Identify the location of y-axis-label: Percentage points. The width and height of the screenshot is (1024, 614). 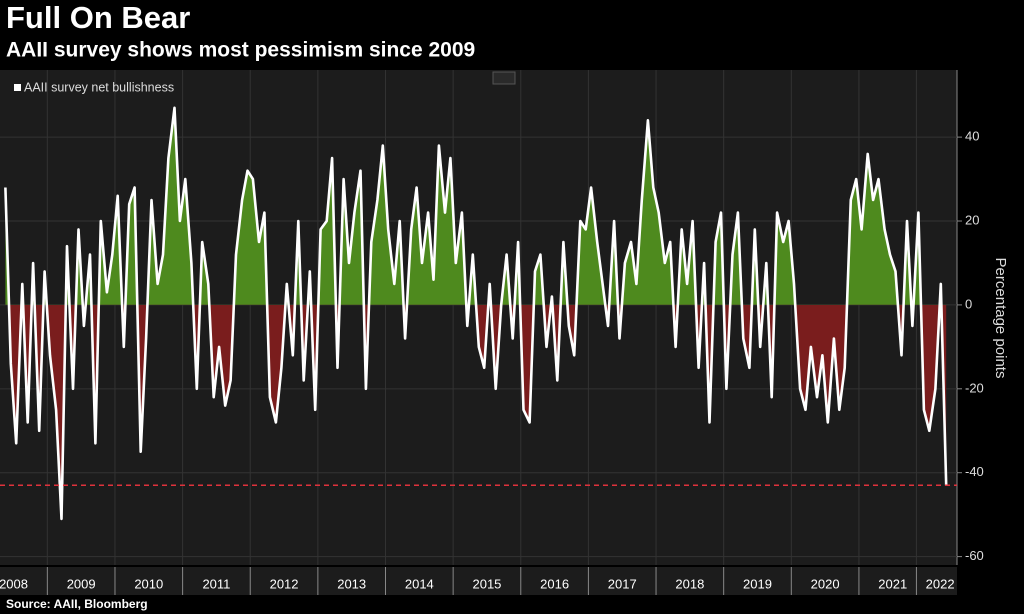
(1000, 318).